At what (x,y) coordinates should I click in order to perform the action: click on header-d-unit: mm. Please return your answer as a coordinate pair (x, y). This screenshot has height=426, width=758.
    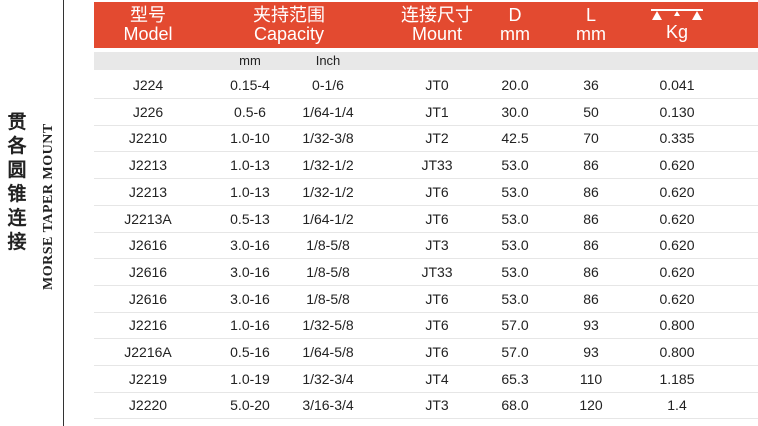
    Looking at the image, I should click on (515, 34).